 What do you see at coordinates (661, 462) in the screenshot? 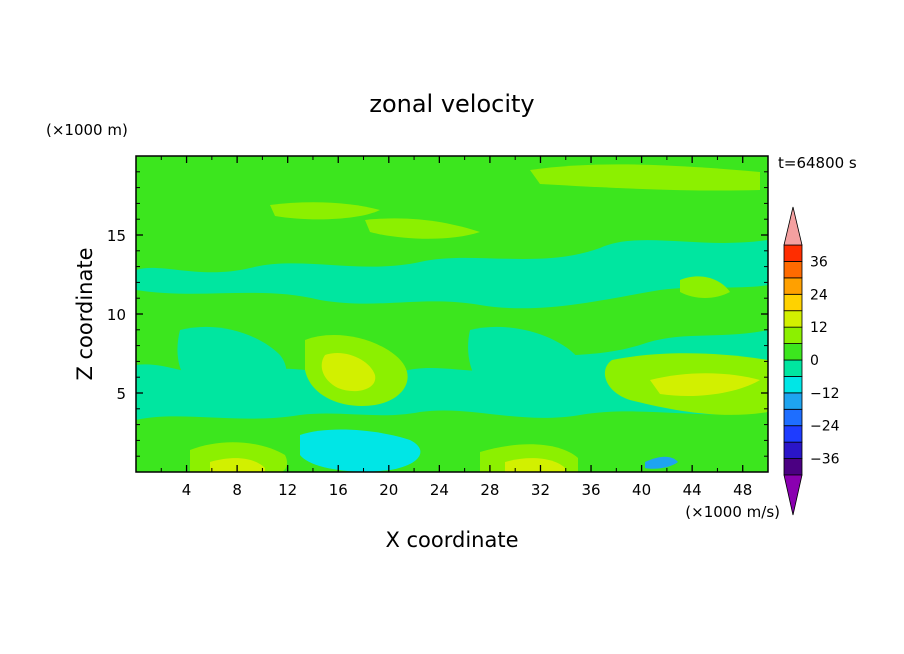
I see `cool-spot` at bounding box center [661, 462].